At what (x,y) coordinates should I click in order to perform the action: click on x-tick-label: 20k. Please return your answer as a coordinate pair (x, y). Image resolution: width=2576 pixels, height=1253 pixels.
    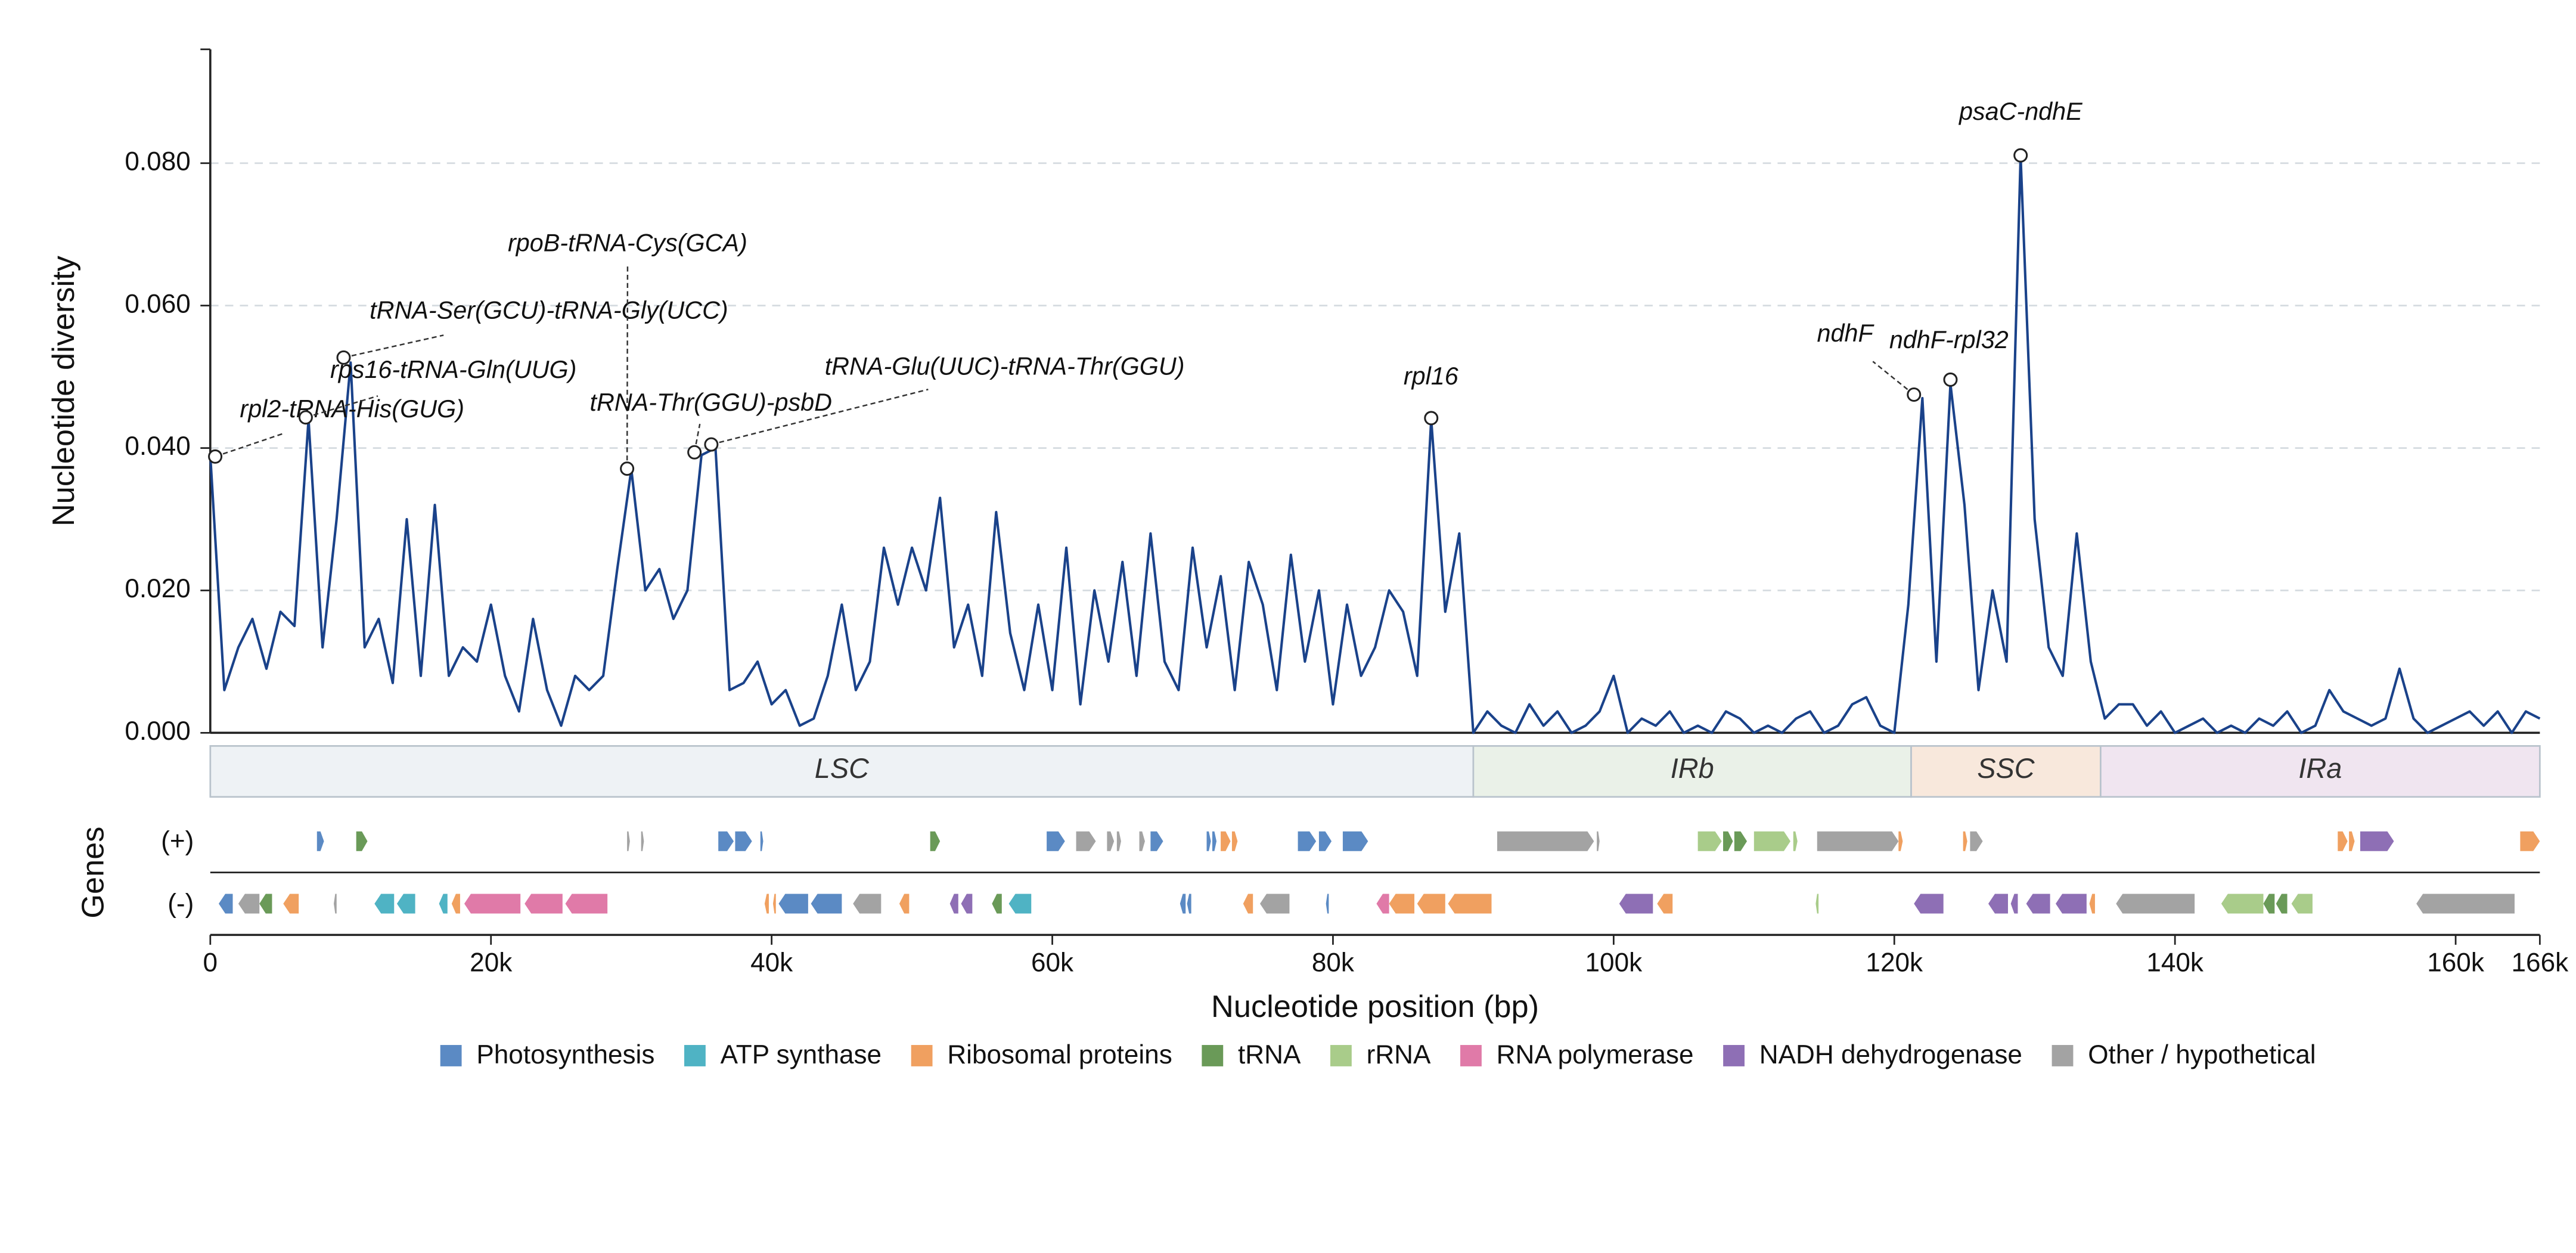
    Looking at the image, I should click on (492, 963).